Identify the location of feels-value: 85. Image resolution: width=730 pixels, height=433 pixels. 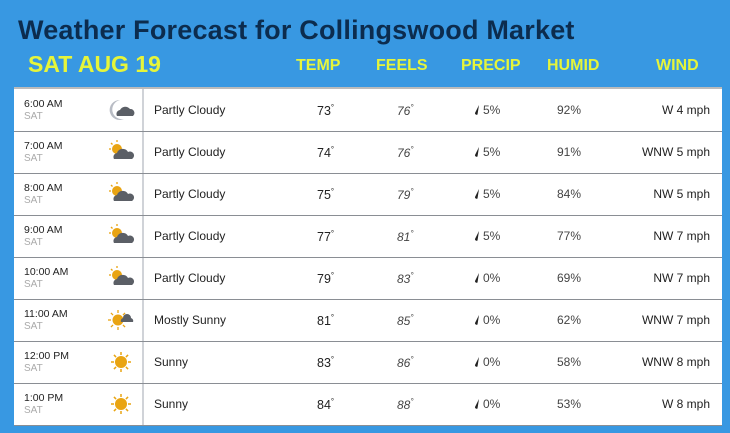
(404, 321).